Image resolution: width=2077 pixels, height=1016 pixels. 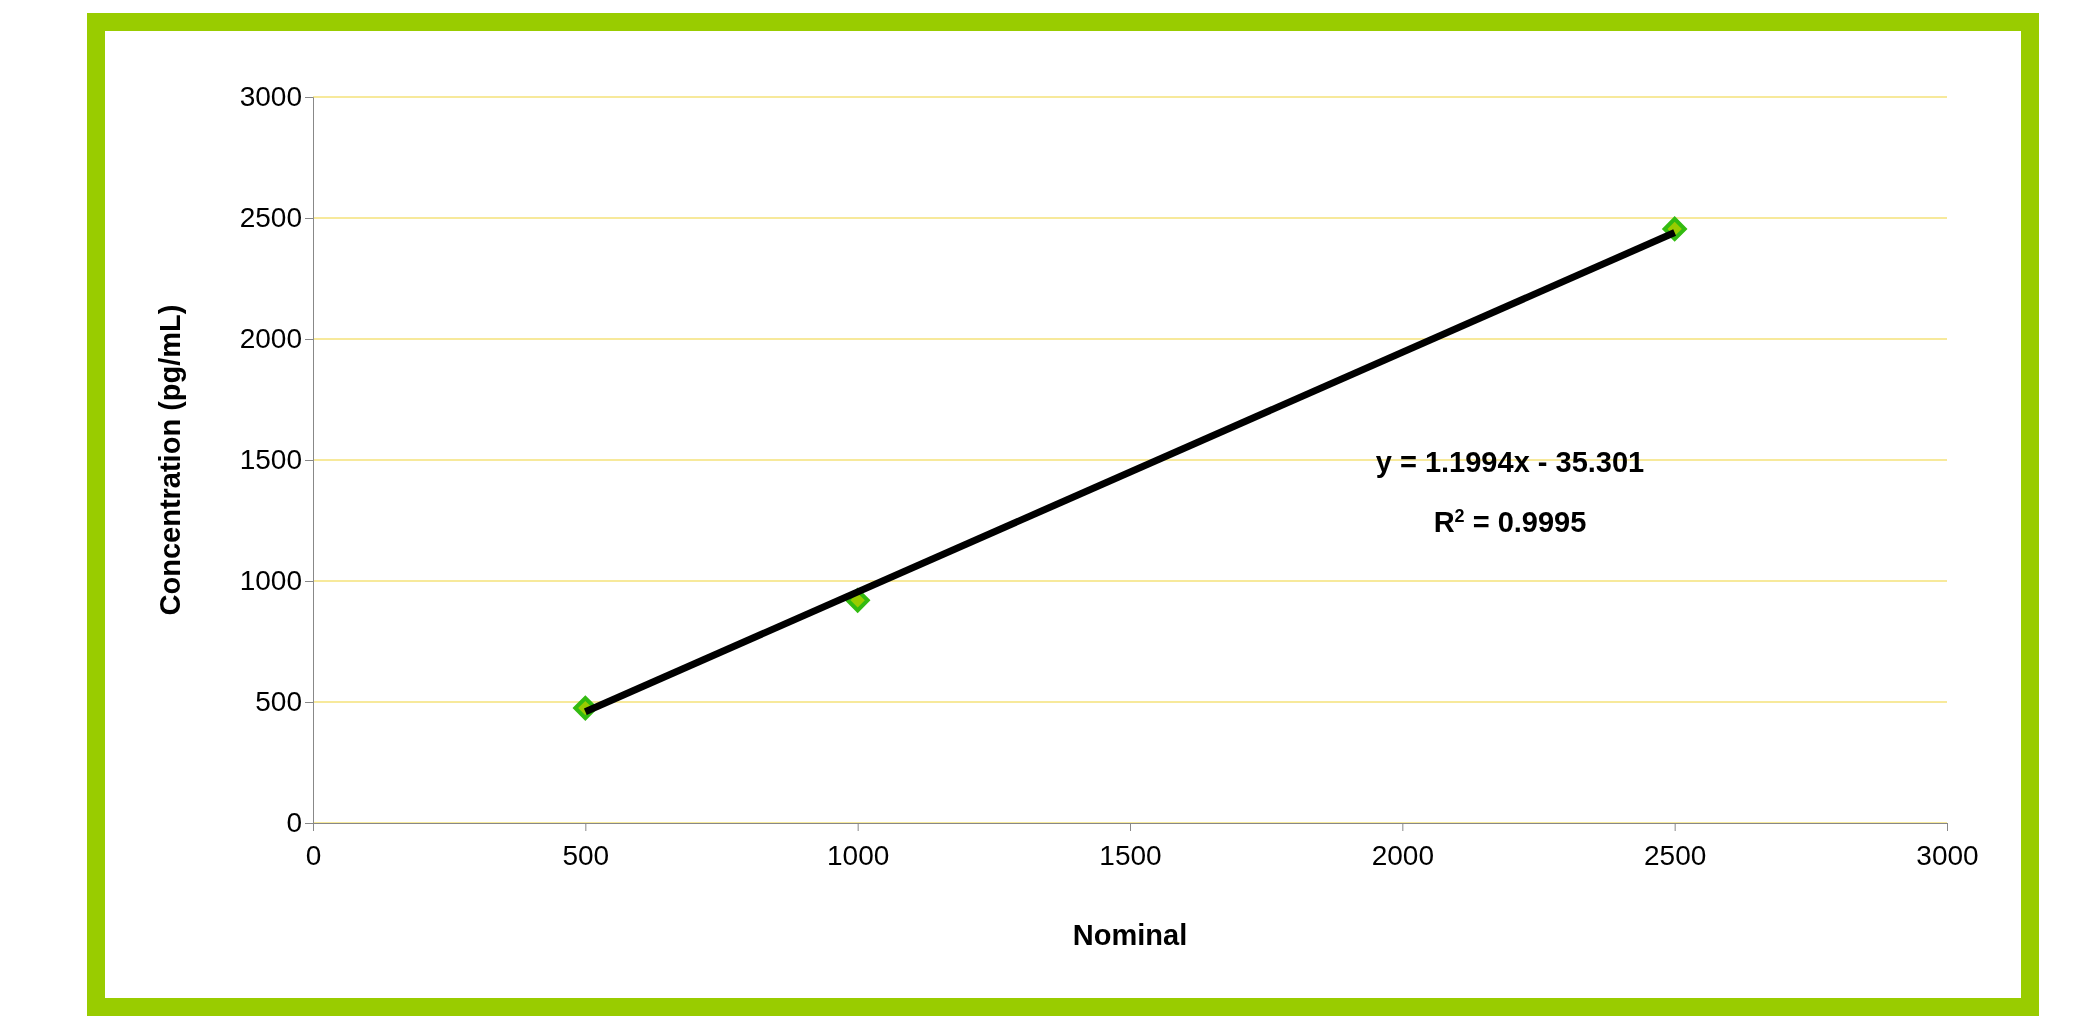 I want to click on x-axis-title: Nominal, so click(x=1130, y=935).